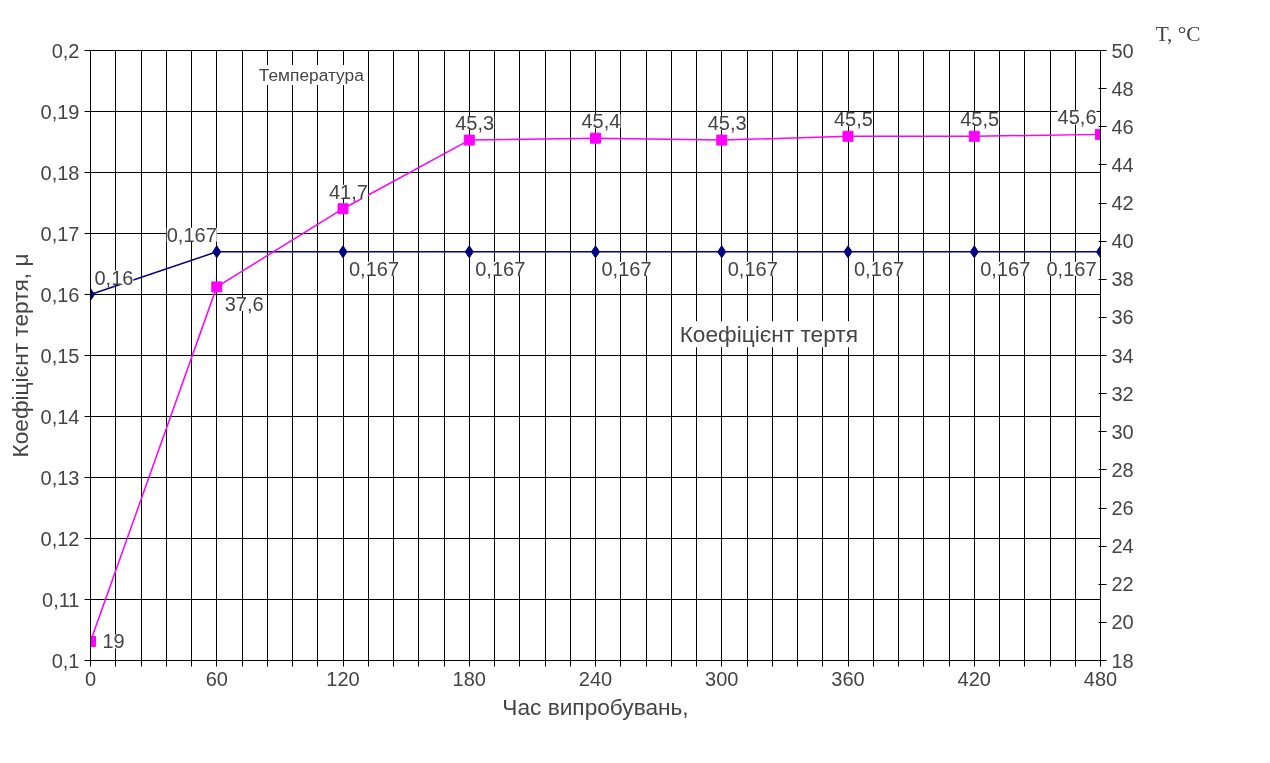 This screenshot has width=1270, height=763. I want to click on y2-tick-label: 30, so click(1122, 431).